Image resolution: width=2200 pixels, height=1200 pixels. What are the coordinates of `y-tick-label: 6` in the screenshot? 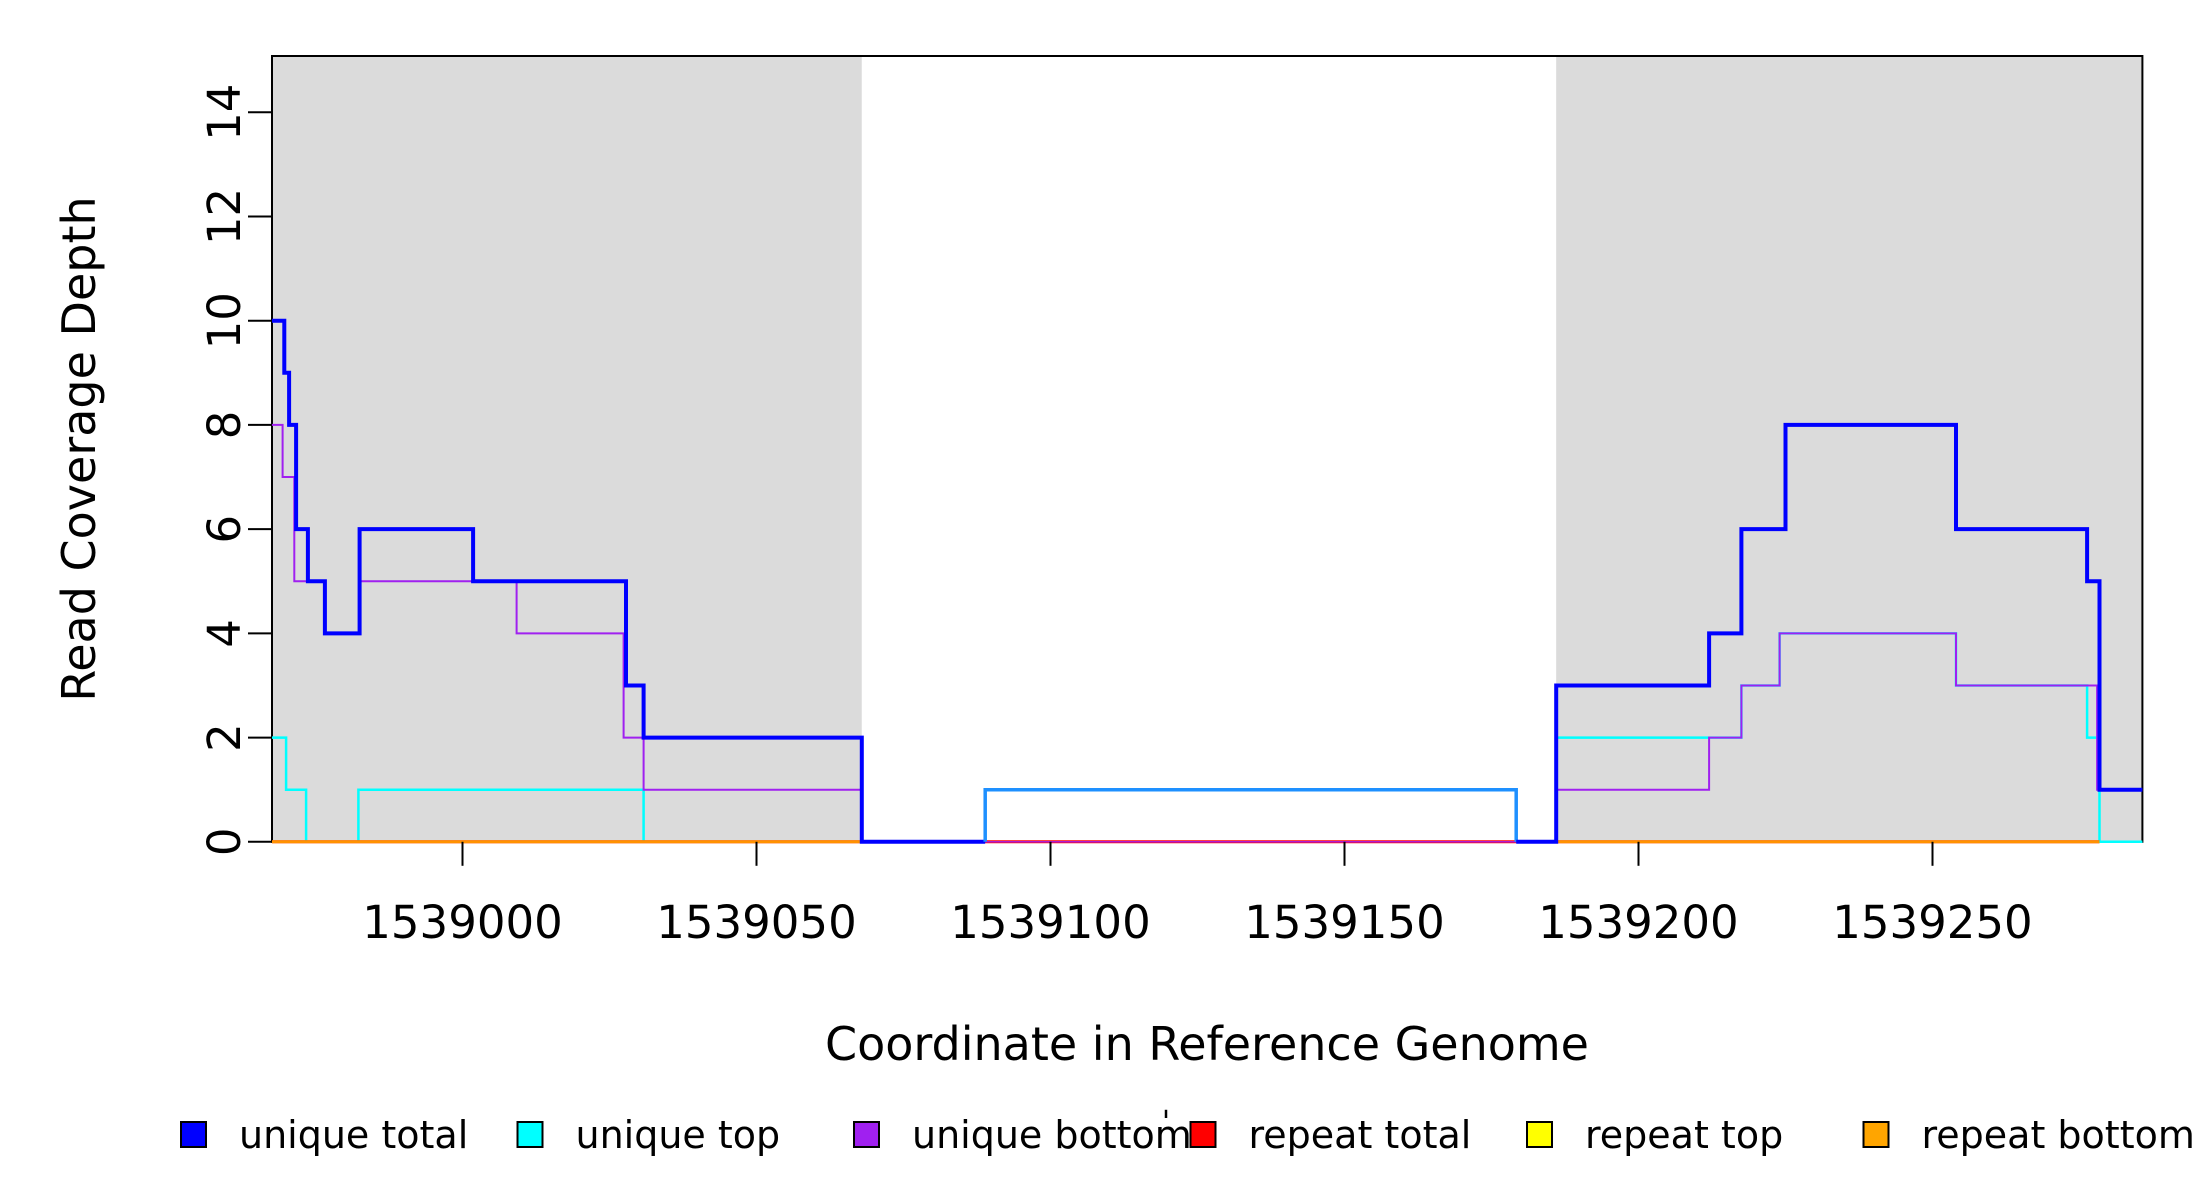 It's located at (224, 529).